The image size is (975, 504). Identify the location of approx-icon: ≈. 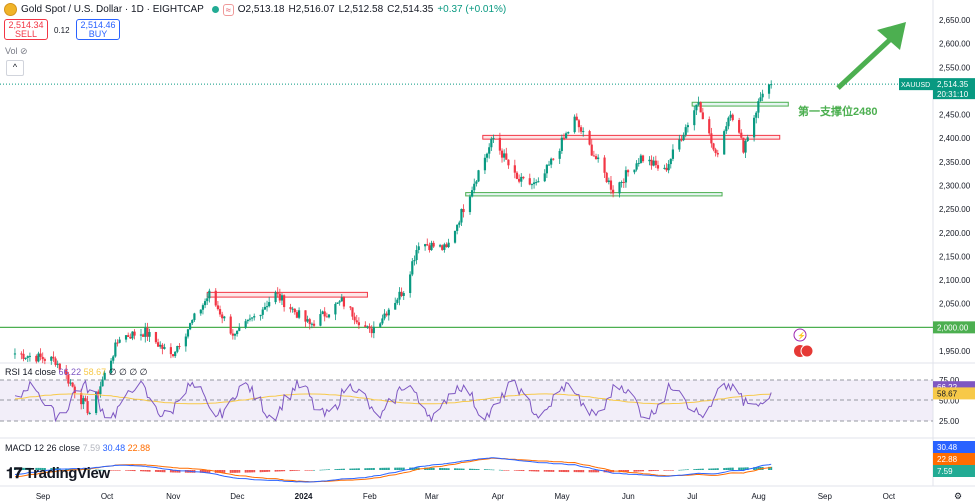
(228, 9).